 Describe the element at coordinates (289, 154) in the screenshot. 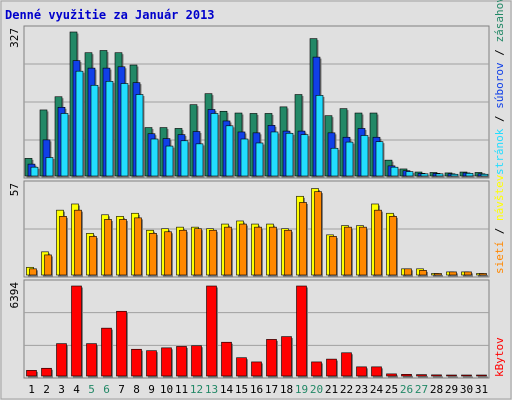

I see `bar-stránok-18` at that location.